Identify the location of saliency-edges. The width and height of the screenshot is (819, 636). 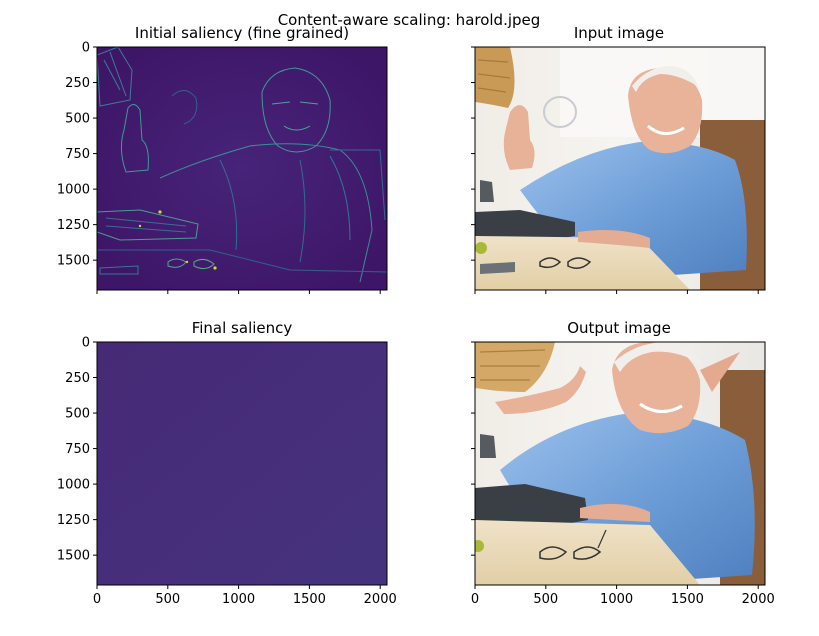
(242, 165).